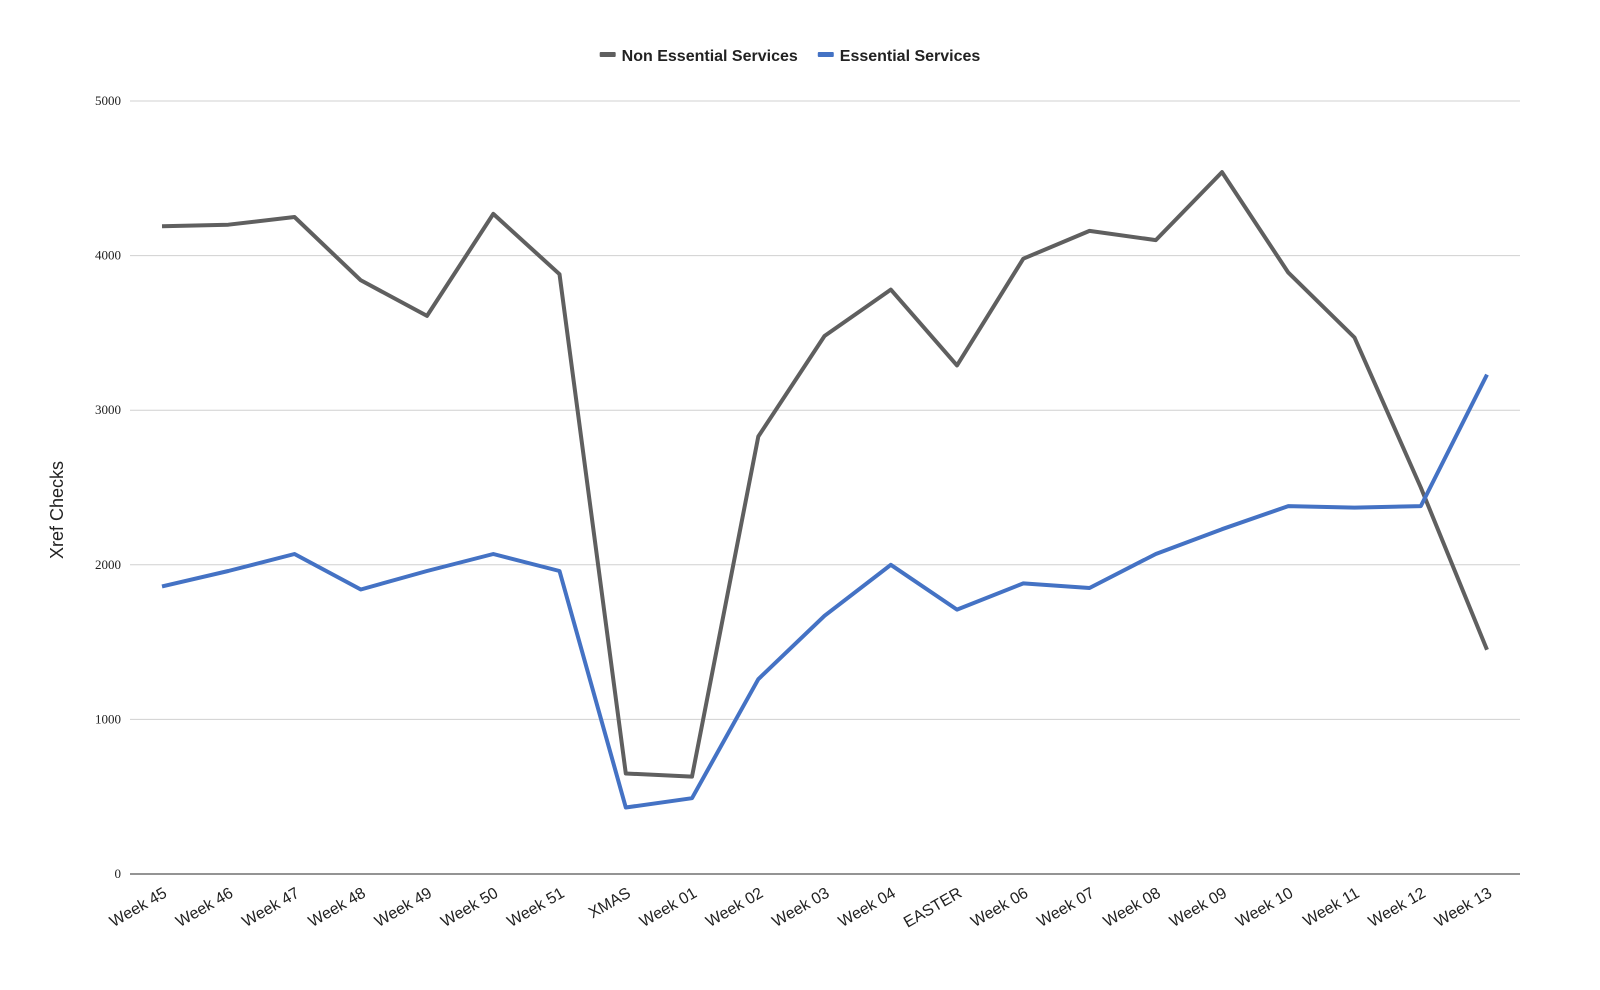 This screenshot has width=1600, height=990. I want to click on legend-label: Essential Services, so click(910, 56).